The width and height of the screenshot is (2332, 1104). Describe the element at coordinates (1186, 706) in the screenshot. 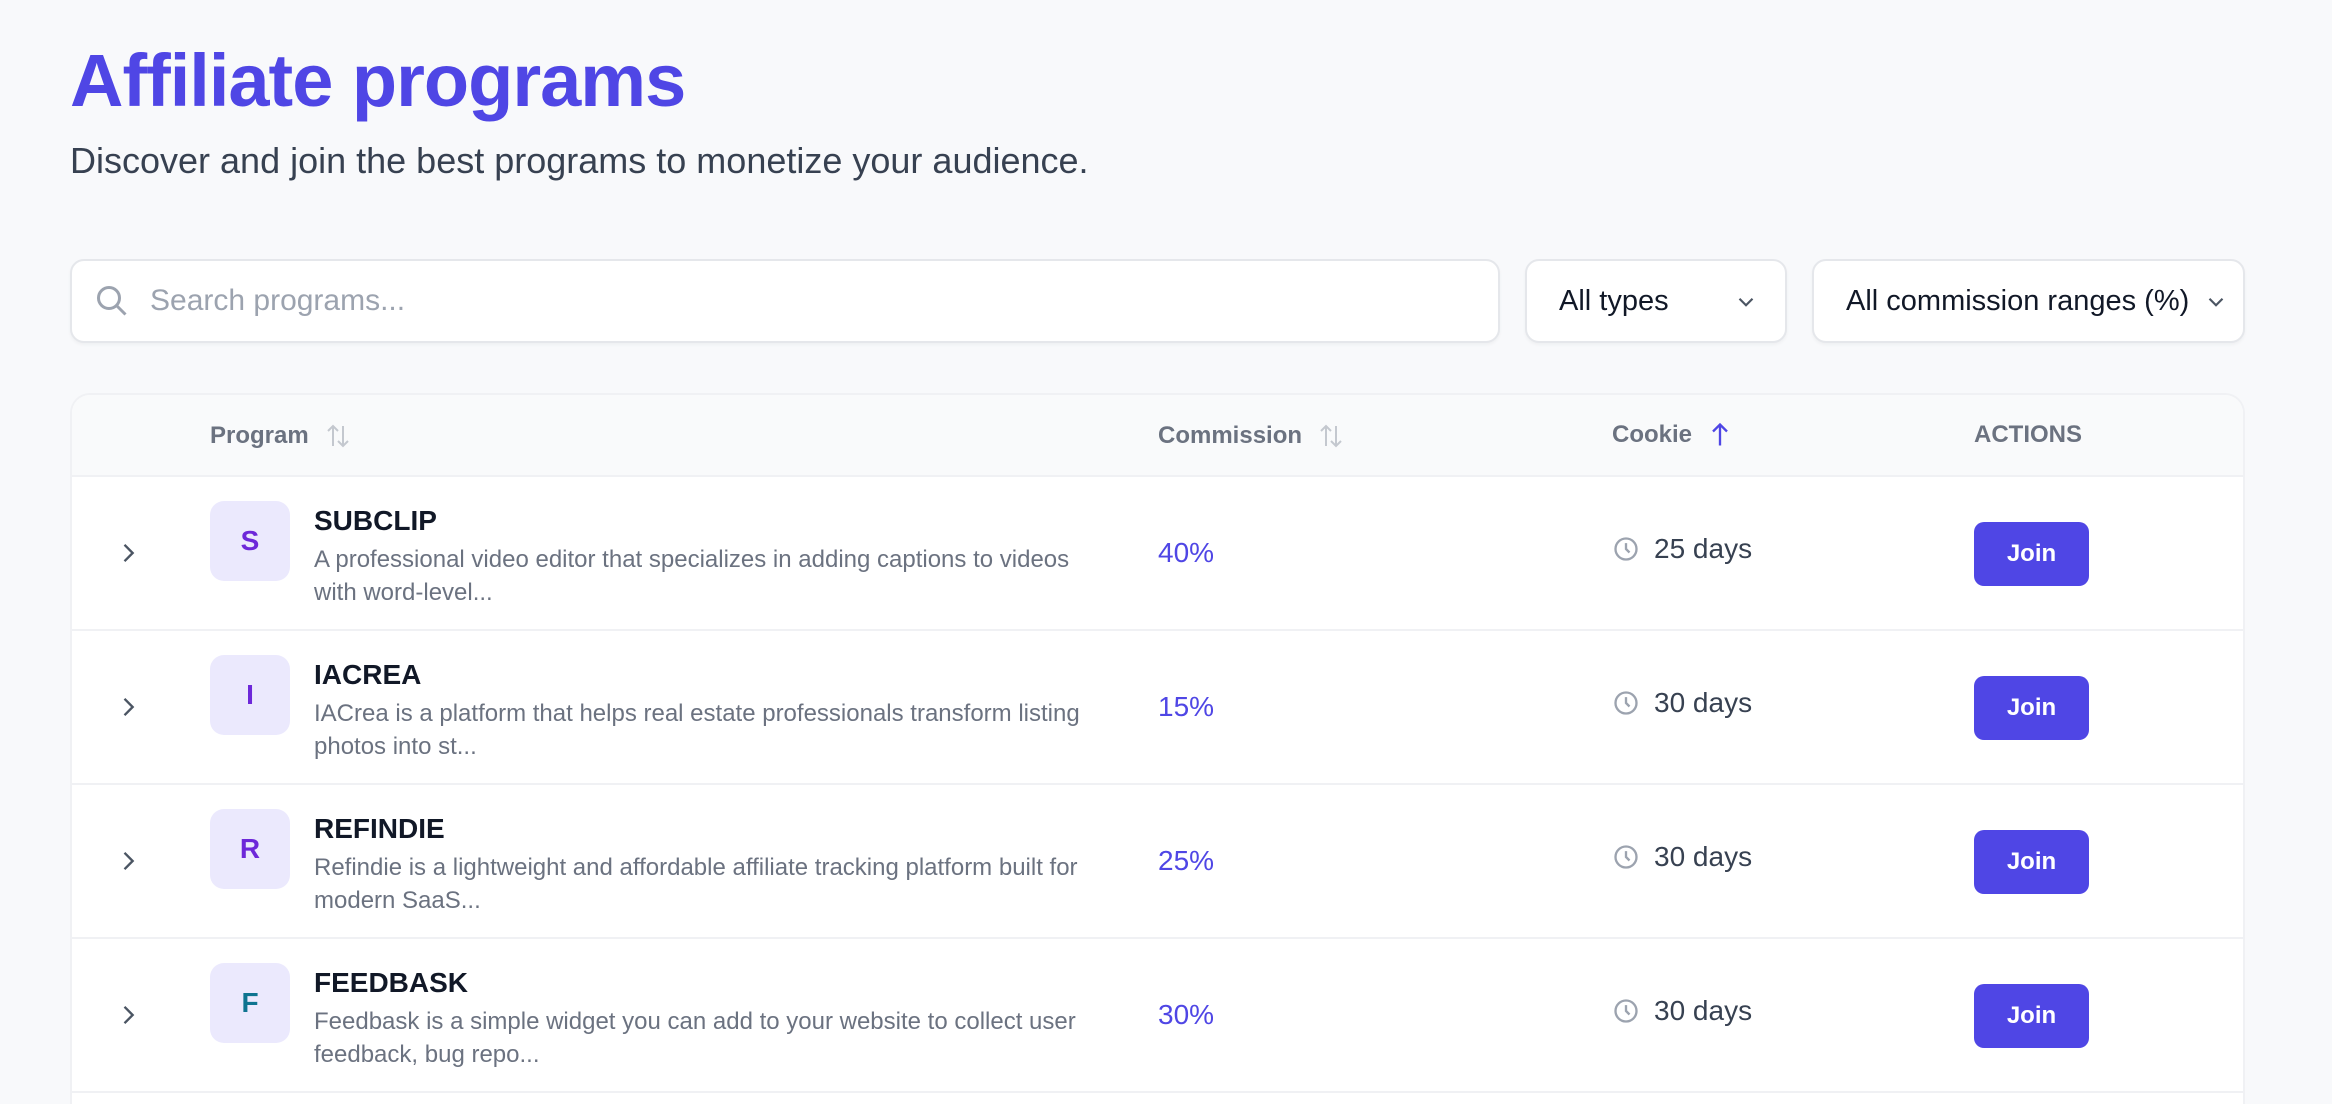

I see `commission-value: 15%` at that location.